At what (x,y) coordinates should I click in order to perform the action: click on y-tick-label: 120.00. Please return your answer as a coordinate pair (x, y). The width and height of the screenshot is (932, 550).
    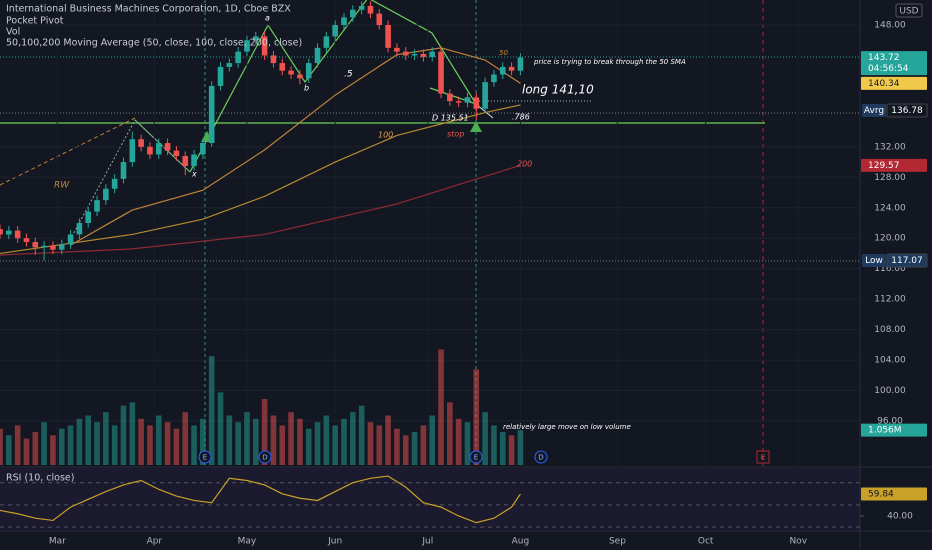
    Looking at the image, I should click on (890, 239).